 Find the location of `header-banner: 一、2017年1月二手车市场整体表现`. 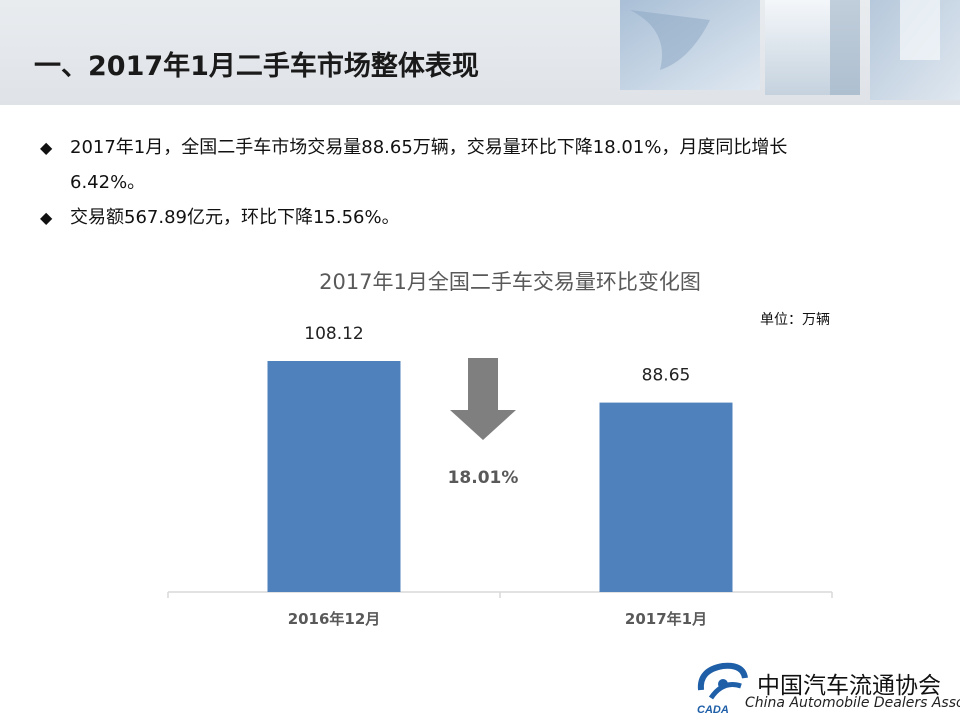

header-banner: 一、2017年1月二手车市场整体表现 is located at coordinates (480, 52).